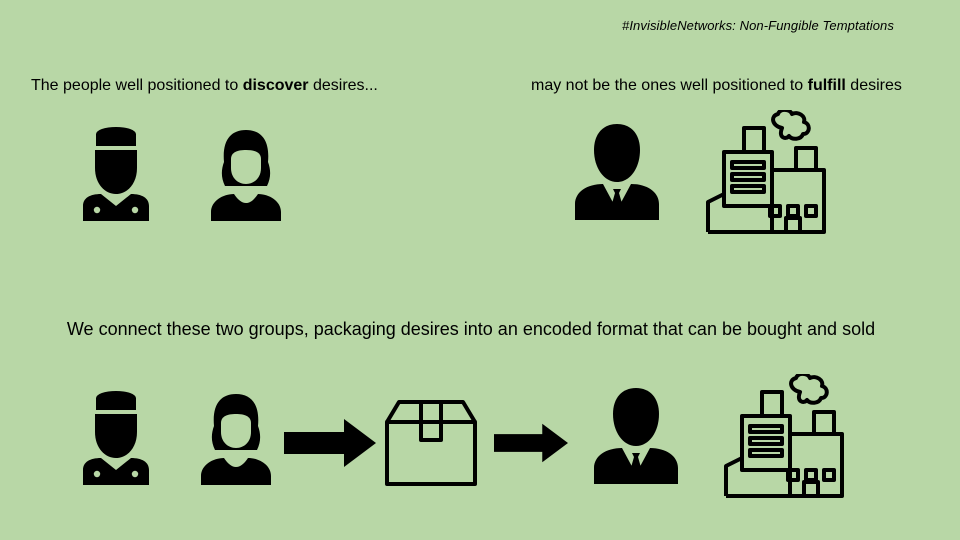 This screenshot has width=960, height=540. I want to click on left-caption-emphasis: discover, so click(275, 85).